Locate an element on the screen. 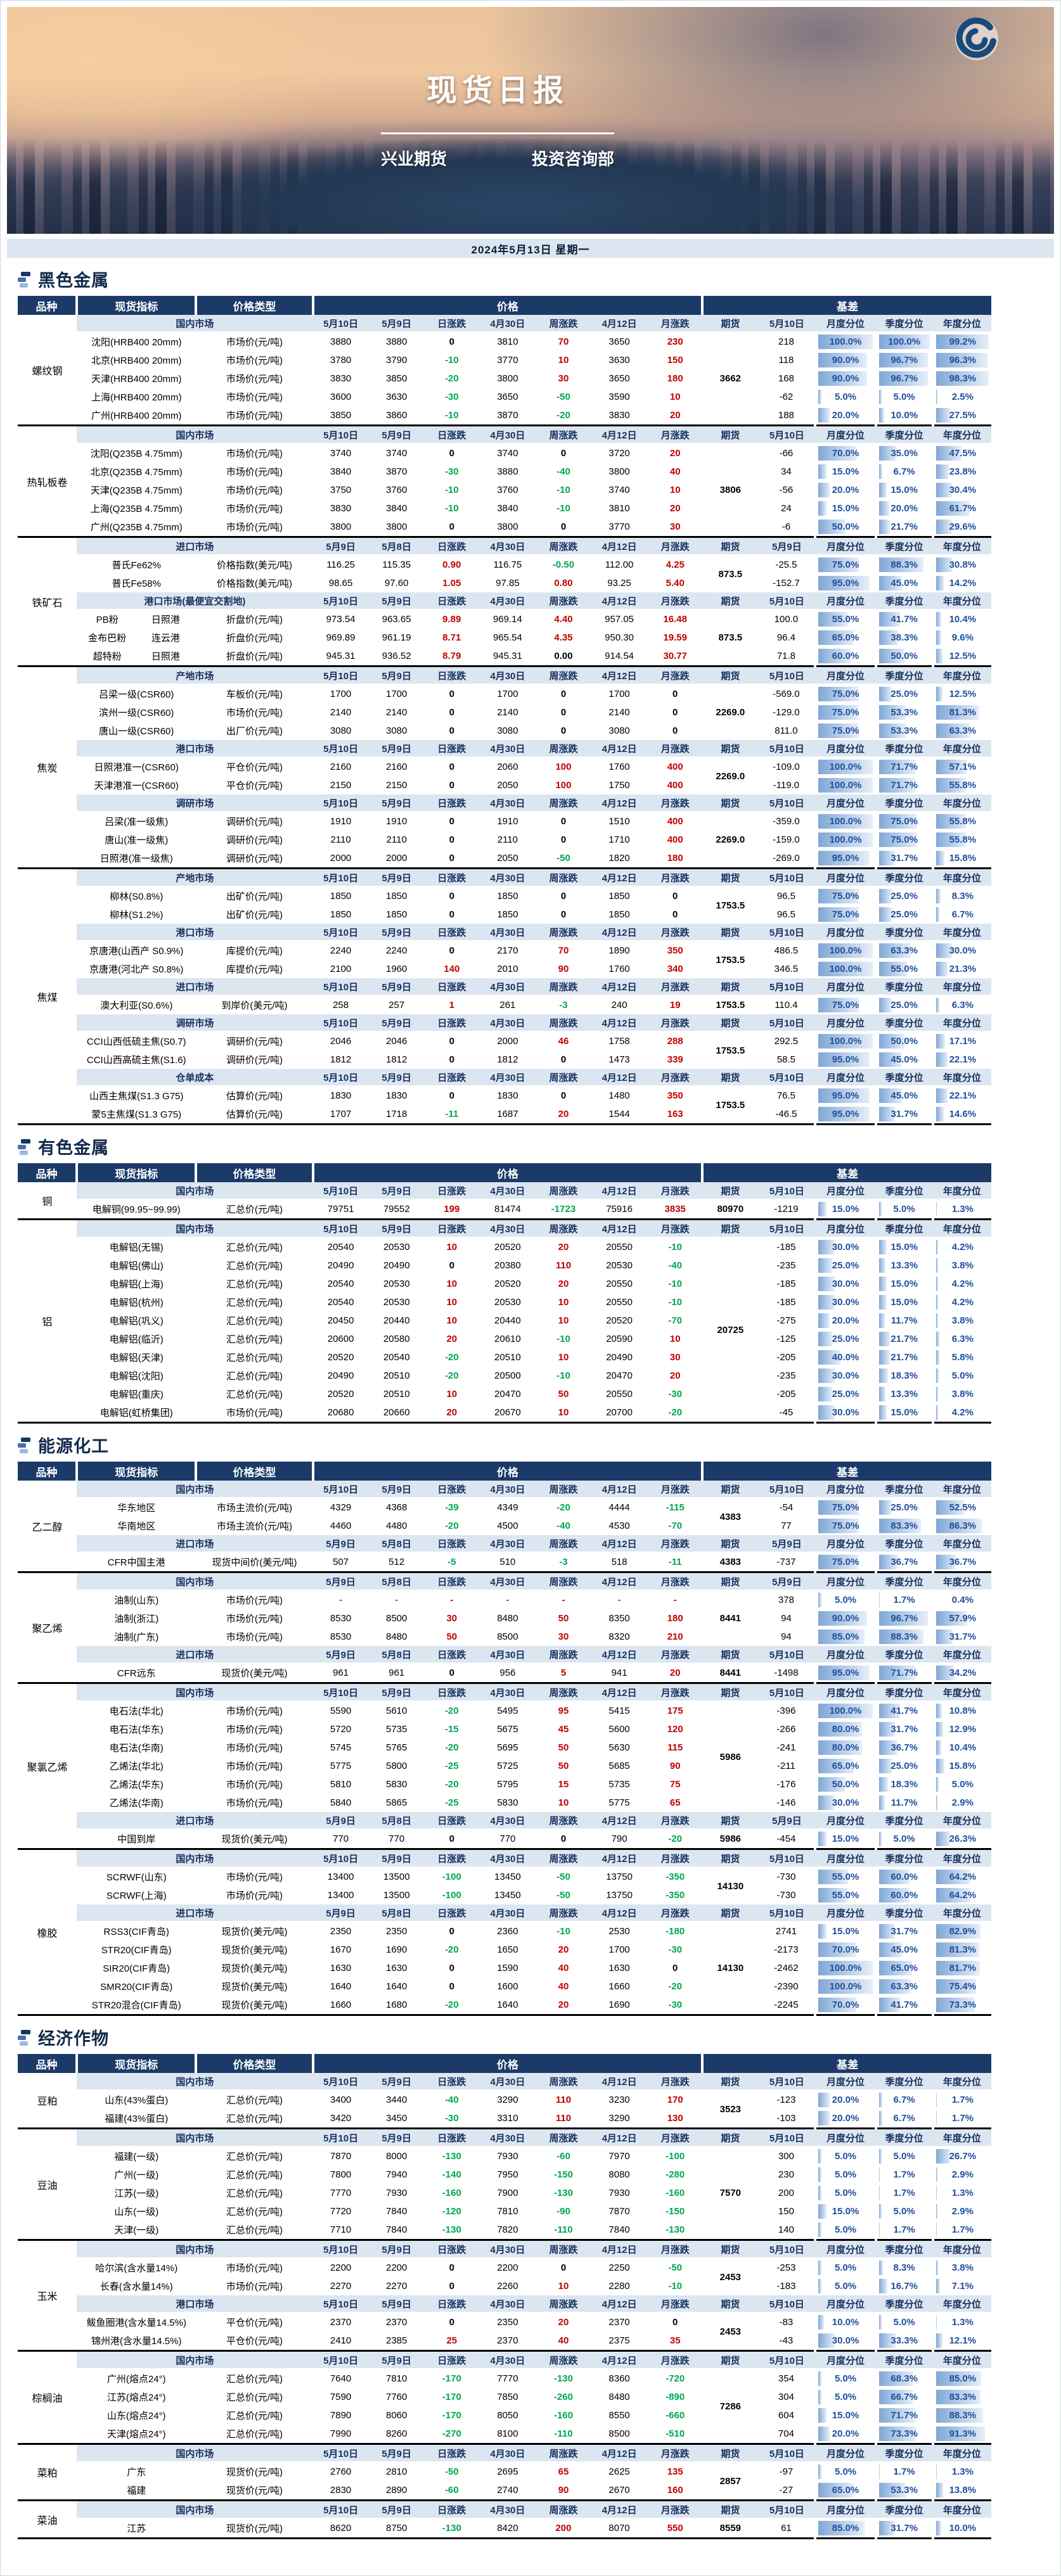 Image resolution: width=1061 pixels, height=2576 pixels. price-value: 7640 is located at coordinates (340, 2379).